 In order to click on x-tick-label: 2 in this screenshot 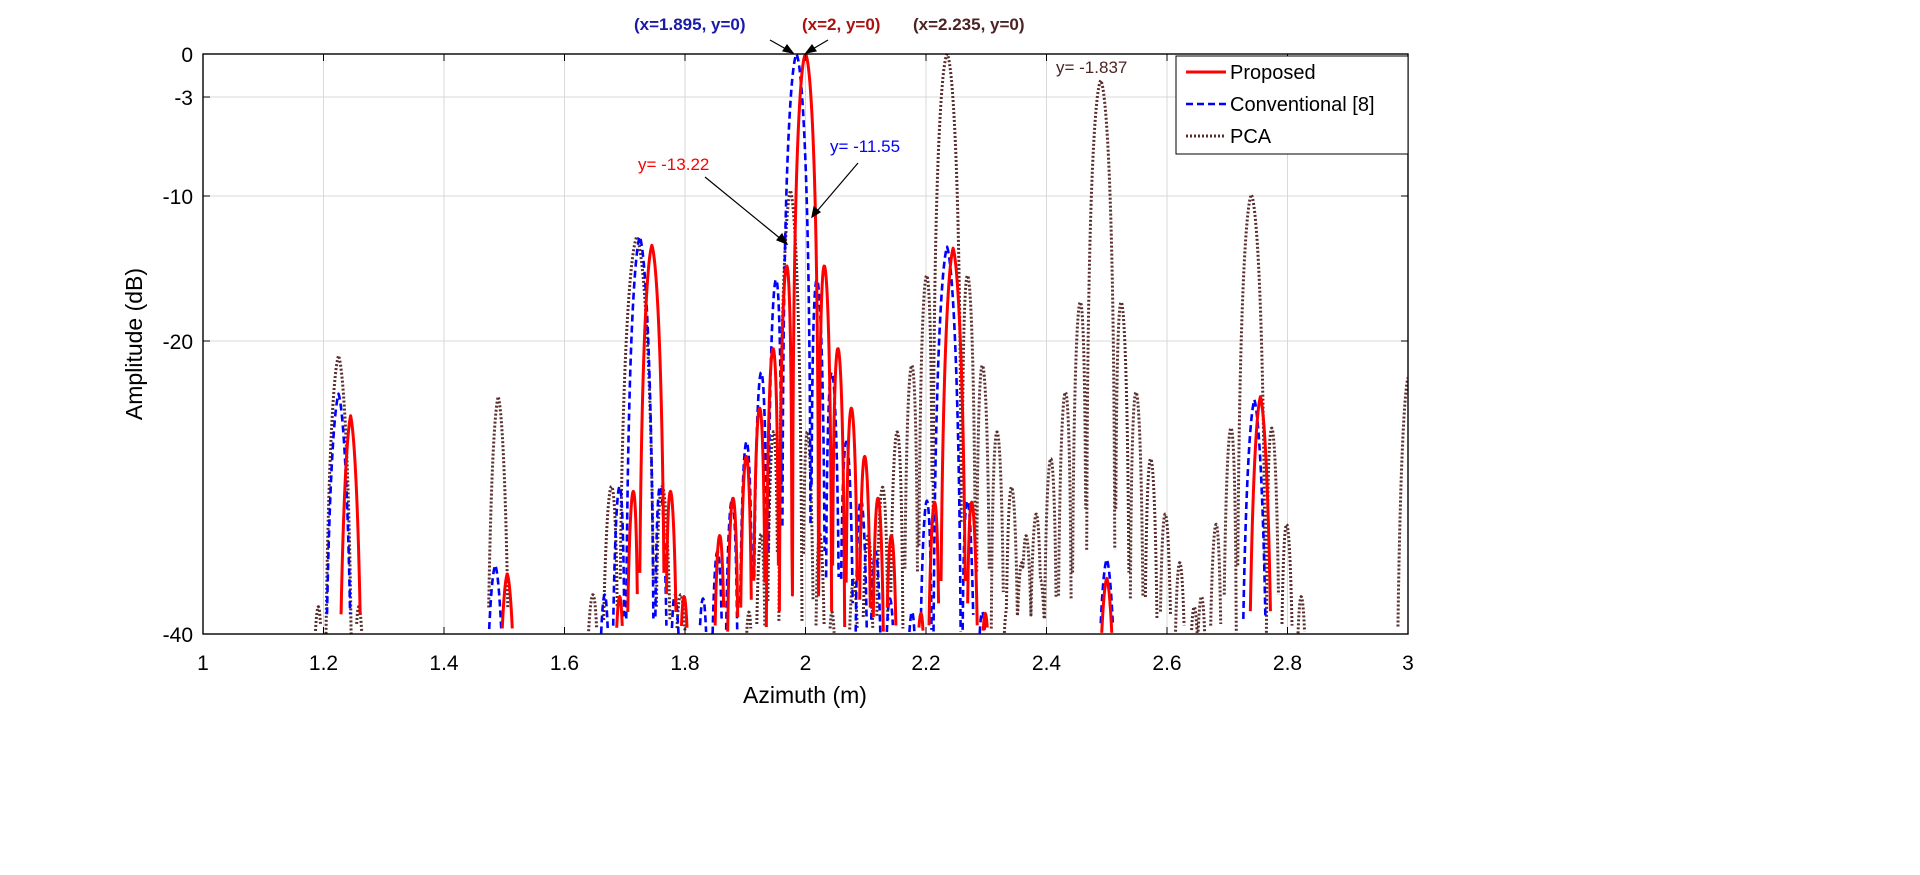, I will do `click(806, 663)`.